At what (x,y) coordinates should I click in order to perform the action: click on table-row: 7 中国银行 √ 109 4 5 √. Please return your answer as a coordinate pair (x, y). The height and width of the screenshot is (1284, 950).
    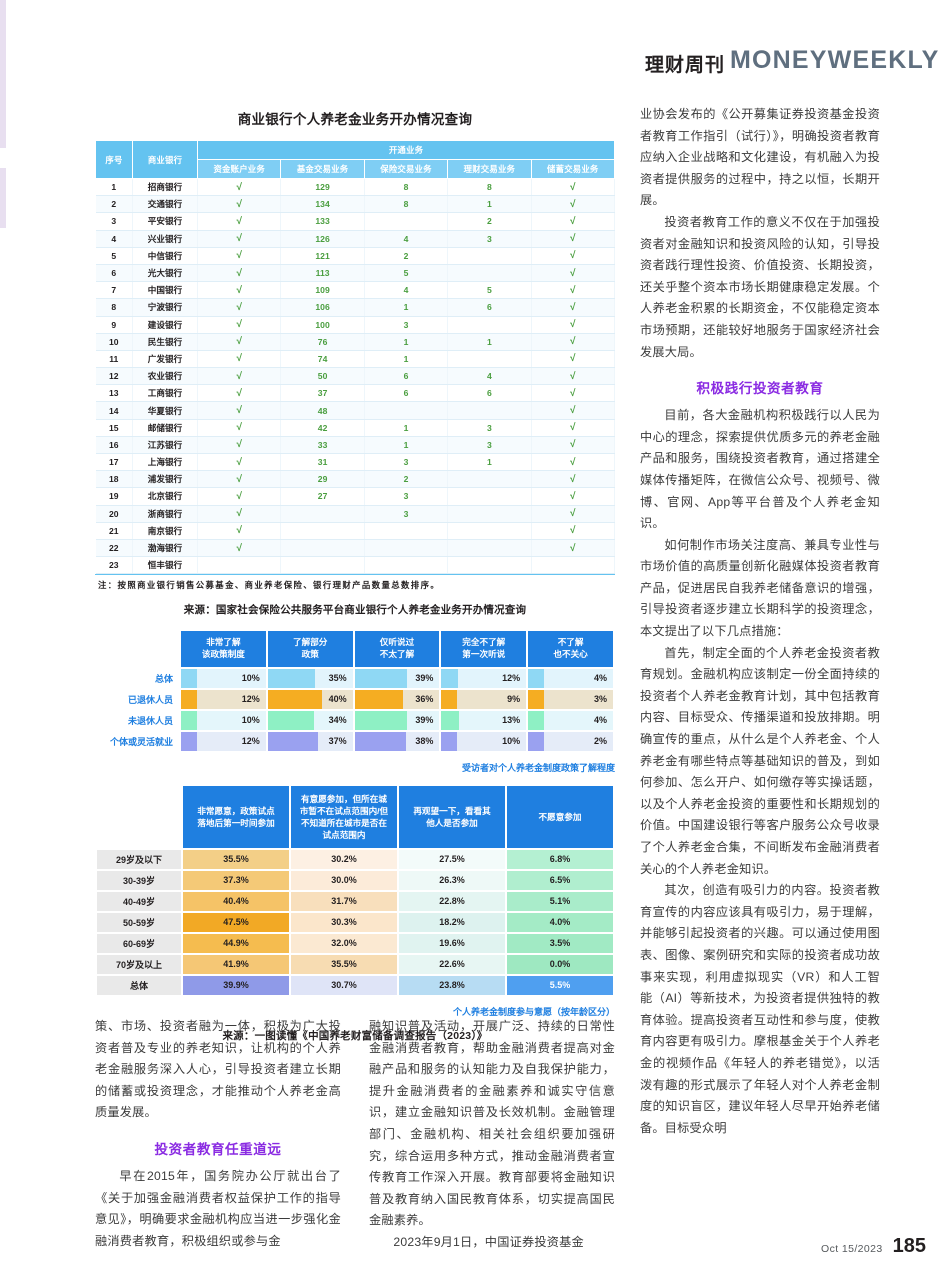
    Looking at the image, I should click on (355, 290).